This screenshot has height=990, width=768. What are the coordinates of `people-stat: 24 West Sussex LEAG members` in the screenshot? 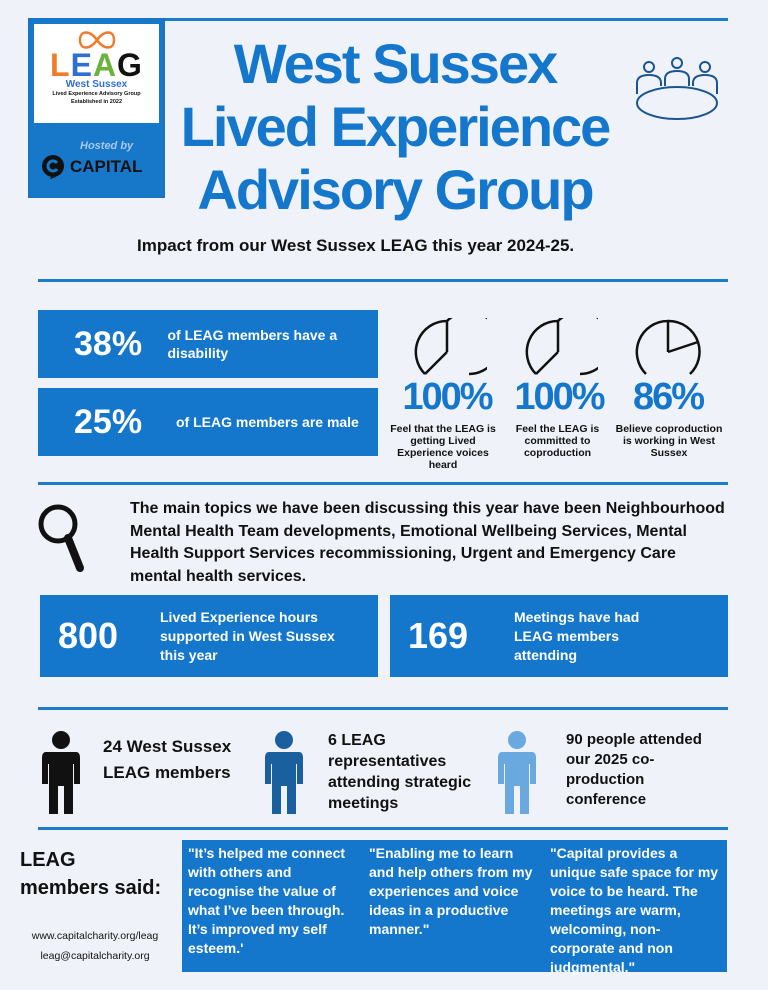 It's located at (167, 759).